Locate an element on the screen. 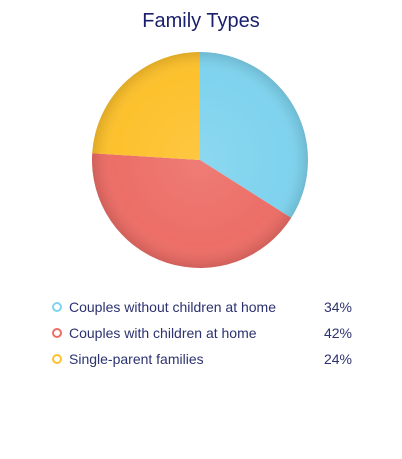 The height and width of the screenshot is (459, 402). legend-value: 24% is located at coordinates (337, 359).